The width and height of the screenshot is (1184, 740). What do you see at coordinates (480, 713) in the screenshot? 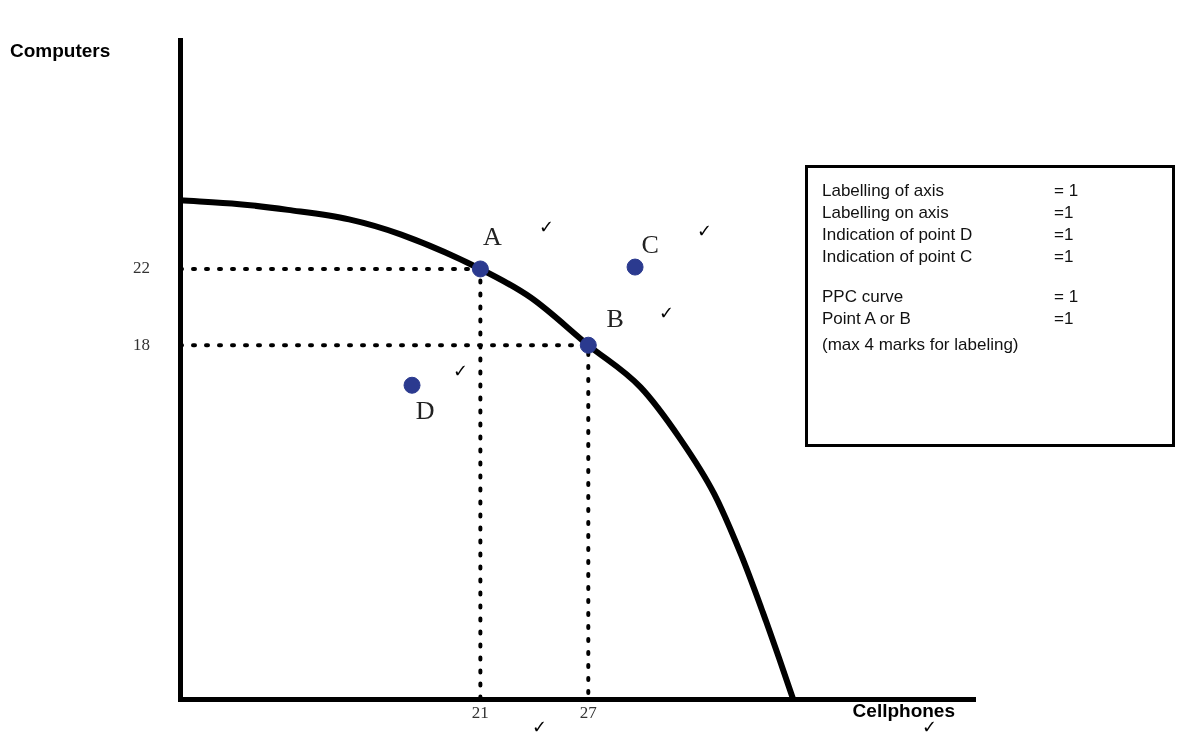
I see `x-tick-label: 21` at bounding box center [480, 713].